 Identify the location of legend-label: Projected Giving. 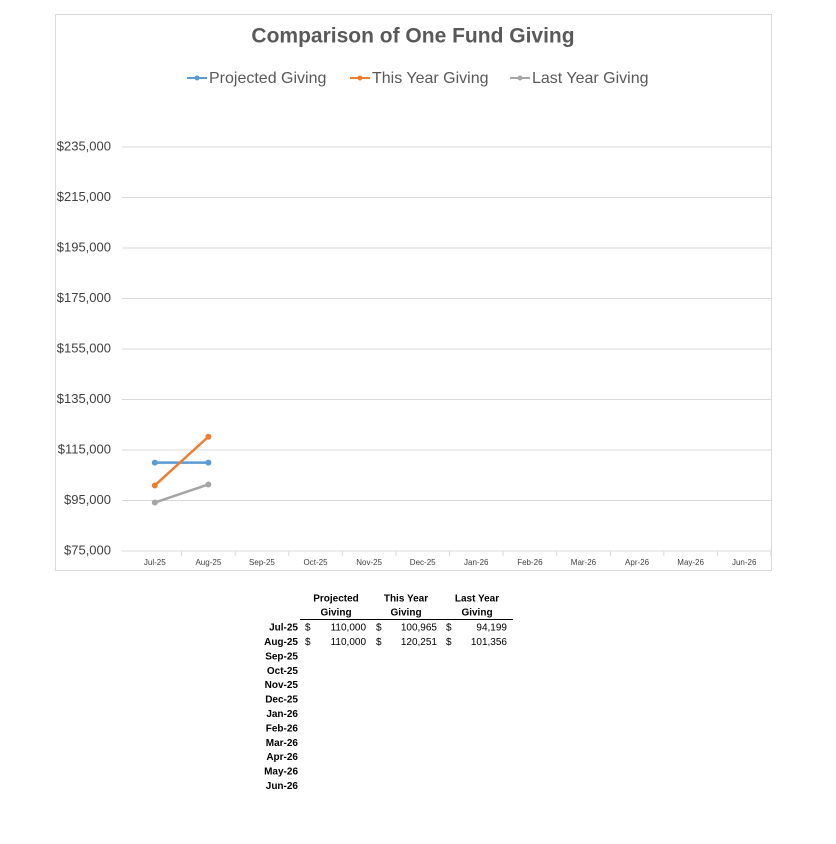
(267, 78).